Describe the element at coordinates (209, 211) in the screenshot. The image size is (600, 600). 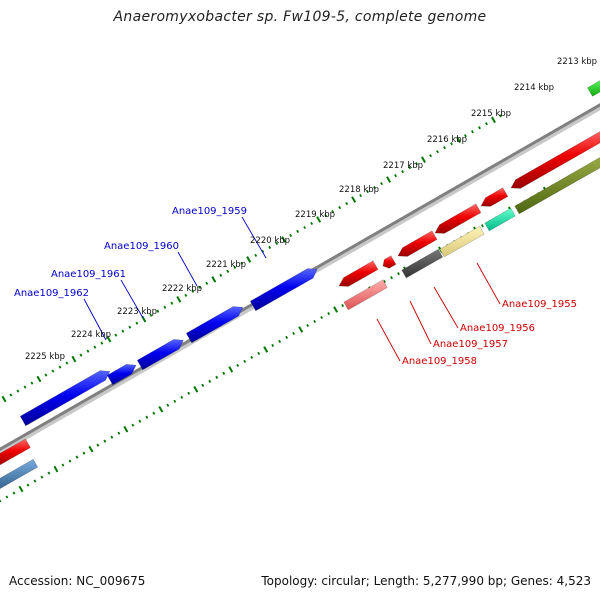
I see `gene-label: Anae109_1959` at that location.